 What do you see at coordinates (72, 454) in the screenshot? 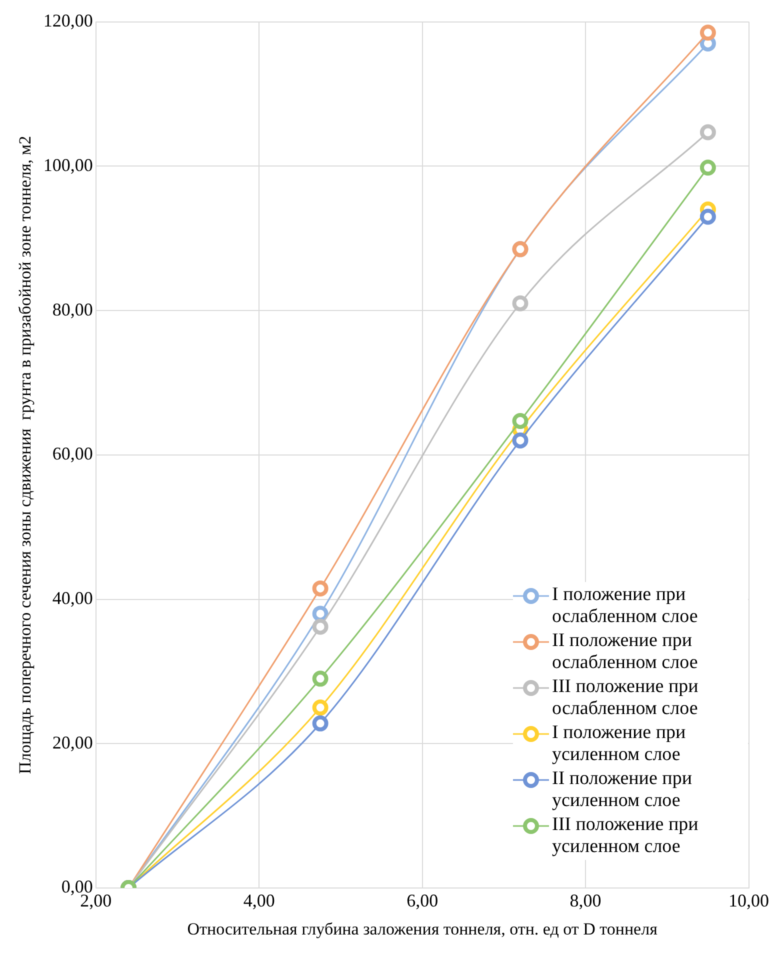
I see `y-tick-label: 60,00` at bounding box center [72, 454].